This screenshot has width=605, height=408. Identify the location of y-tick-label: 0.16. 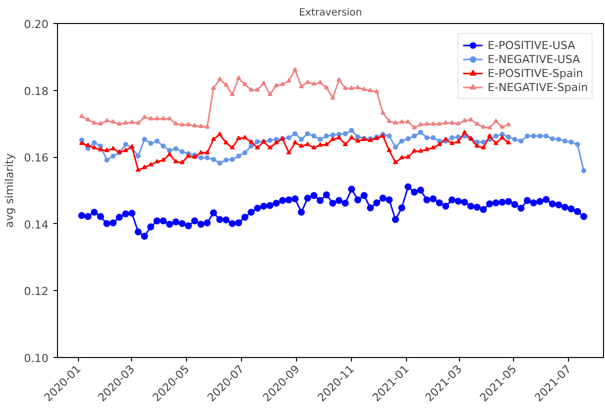
(36, 158).